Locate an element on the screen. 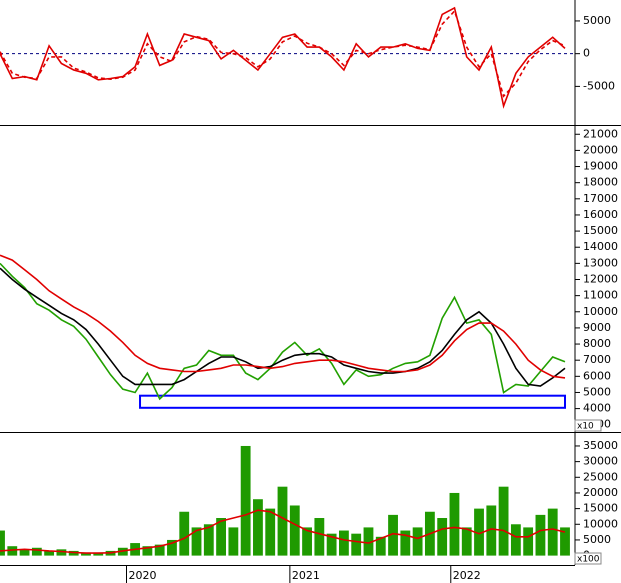 This screenshot has height=583, width=621. y-tick-label: 9000 is located at coordinates (597, 327).